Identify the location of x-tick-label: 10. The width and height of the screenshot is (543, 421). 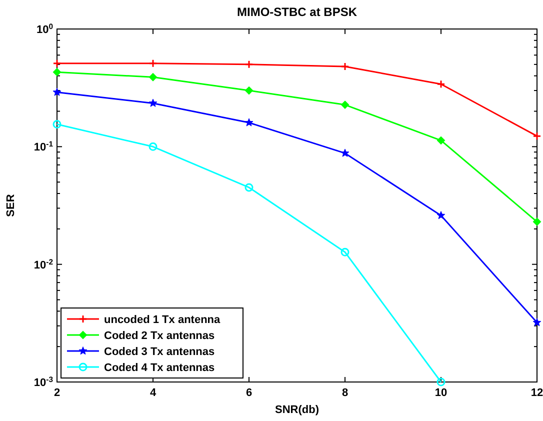
(441, 393).